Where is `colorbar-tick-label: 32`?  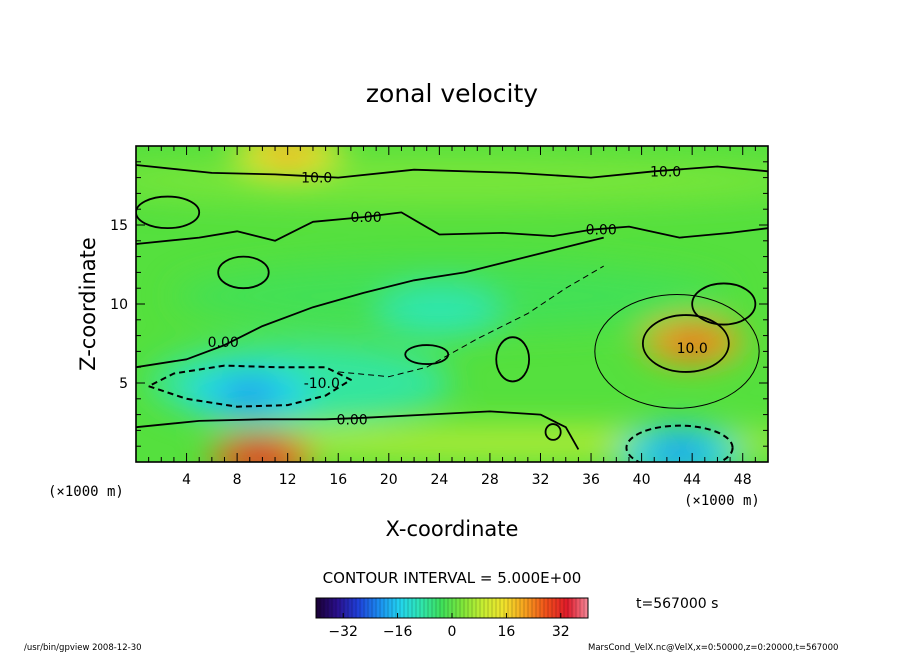
colorbar-tick-label: 32 is located at coordinates (561, 632).